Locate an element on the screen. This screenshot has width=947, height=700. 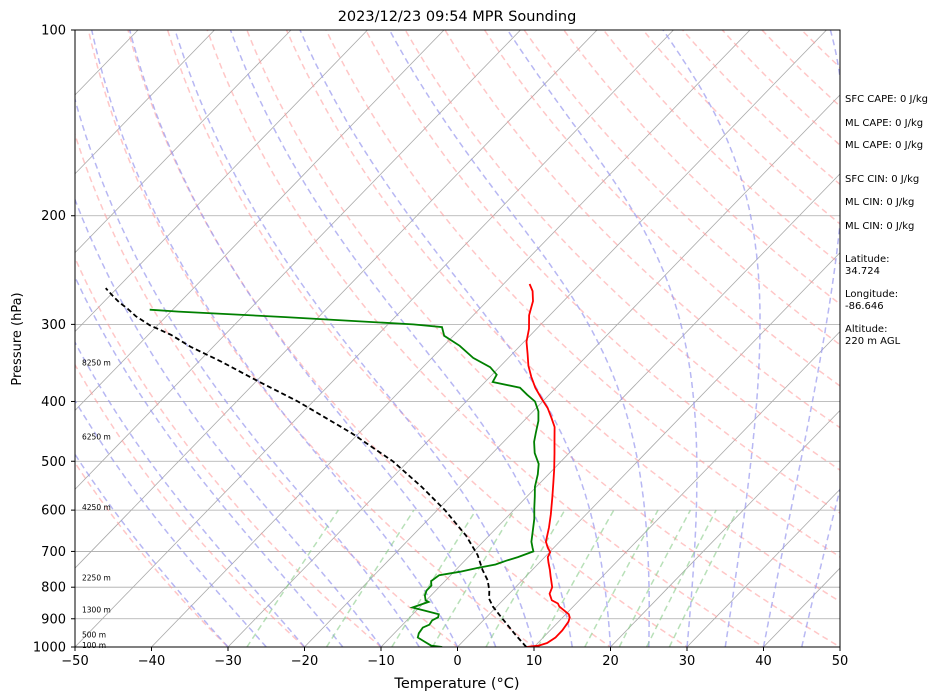
x-tick-label: −40 is located at coordinates (151, 661).